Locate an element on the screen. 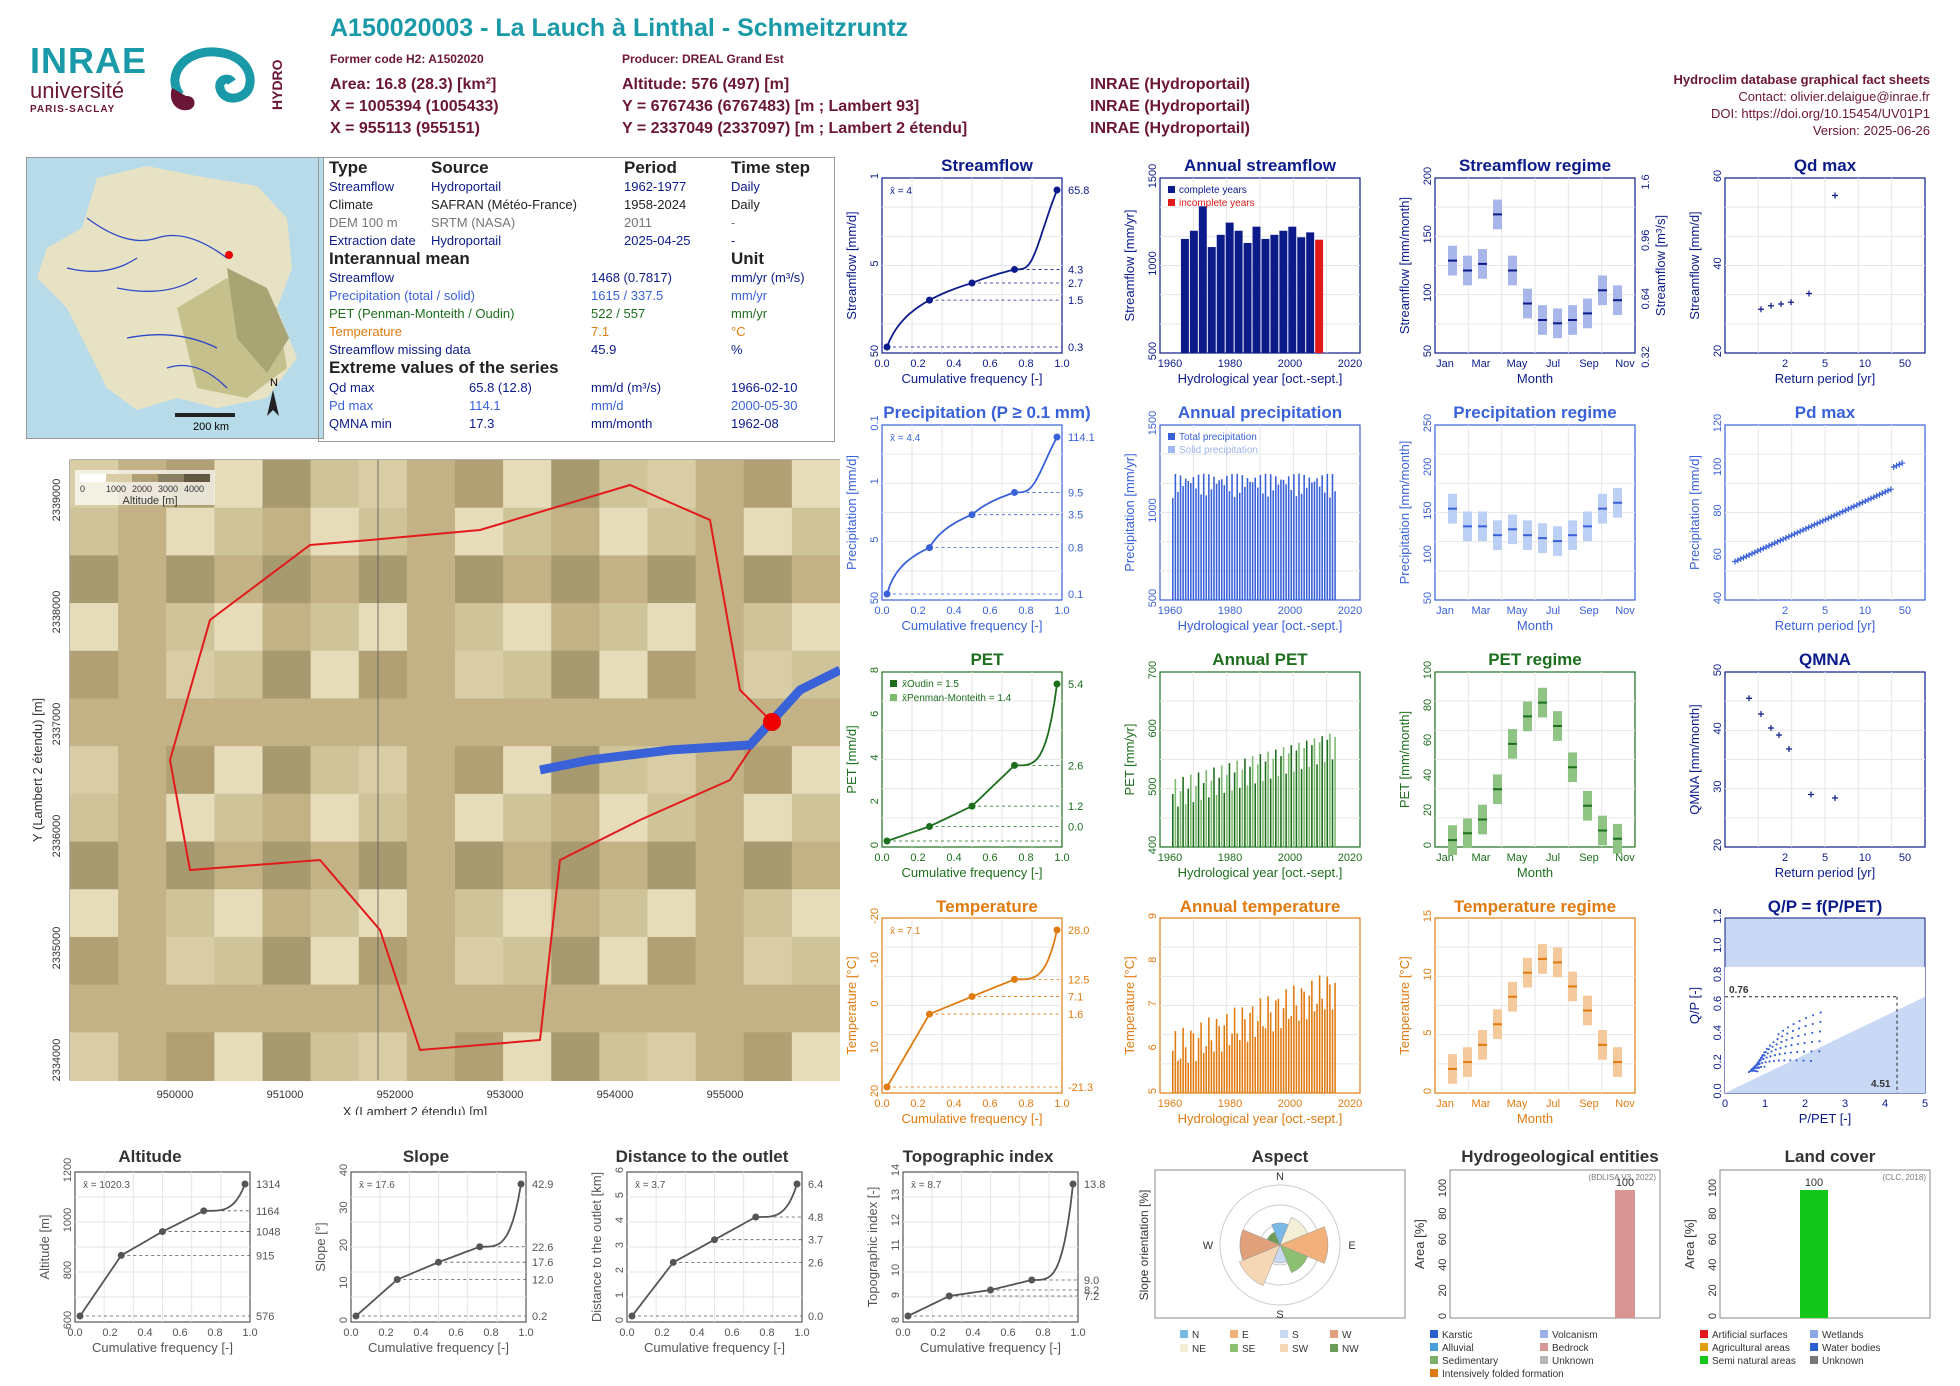 This screenshot has height=1386, width=1960. y-axis-label: Streamflow [mm/d] is located at coordinates (851, 265).